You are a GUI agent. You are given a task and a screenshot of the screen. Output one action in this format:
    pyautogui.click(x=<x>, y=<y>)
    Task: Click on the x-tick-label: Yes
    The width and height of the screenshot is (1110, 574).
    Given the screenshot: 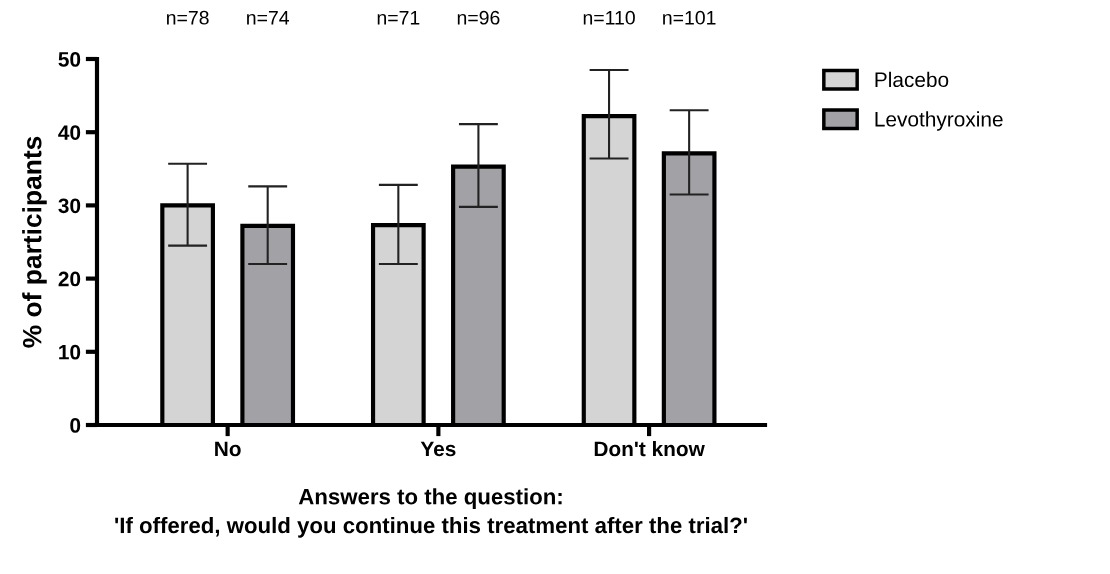 What is the action you would take?
    pyautogui.click(x=438, y=449)
    